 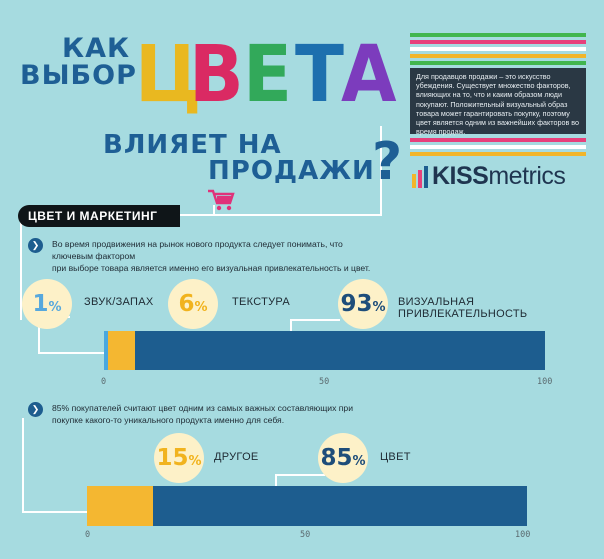 What do you see at coordinates (291, 171) in the screenshot?
I see `title-prodazhi: ПРОДАЖИ` at bounding box center [291, 171].